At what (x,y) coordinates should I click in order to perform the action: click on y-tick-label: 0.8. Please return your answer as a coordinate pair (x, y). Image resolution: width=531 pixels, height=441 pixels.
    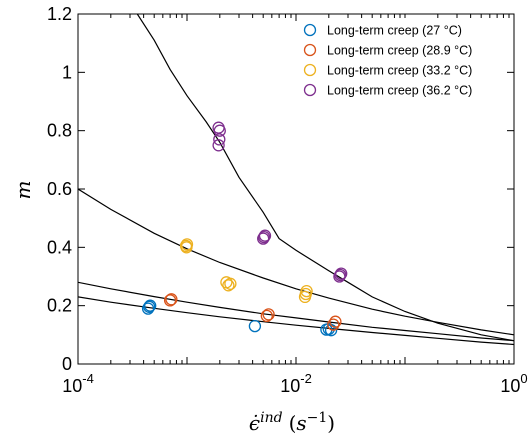
    Looking at the image, I should click on (59, 131).